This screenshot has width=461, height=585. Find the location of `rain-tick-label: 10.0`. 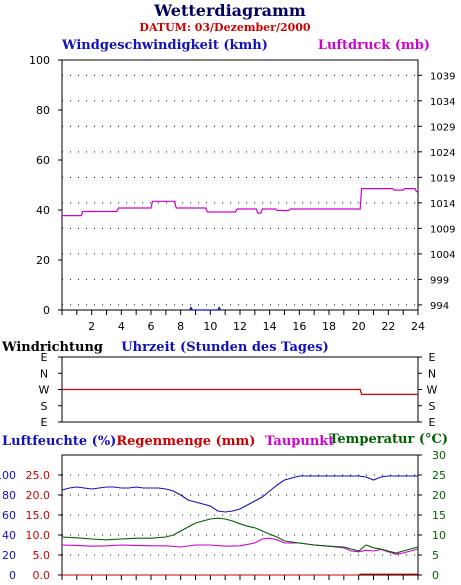

rain-tick-label: 10.0 is located at coordinates (38, 535).